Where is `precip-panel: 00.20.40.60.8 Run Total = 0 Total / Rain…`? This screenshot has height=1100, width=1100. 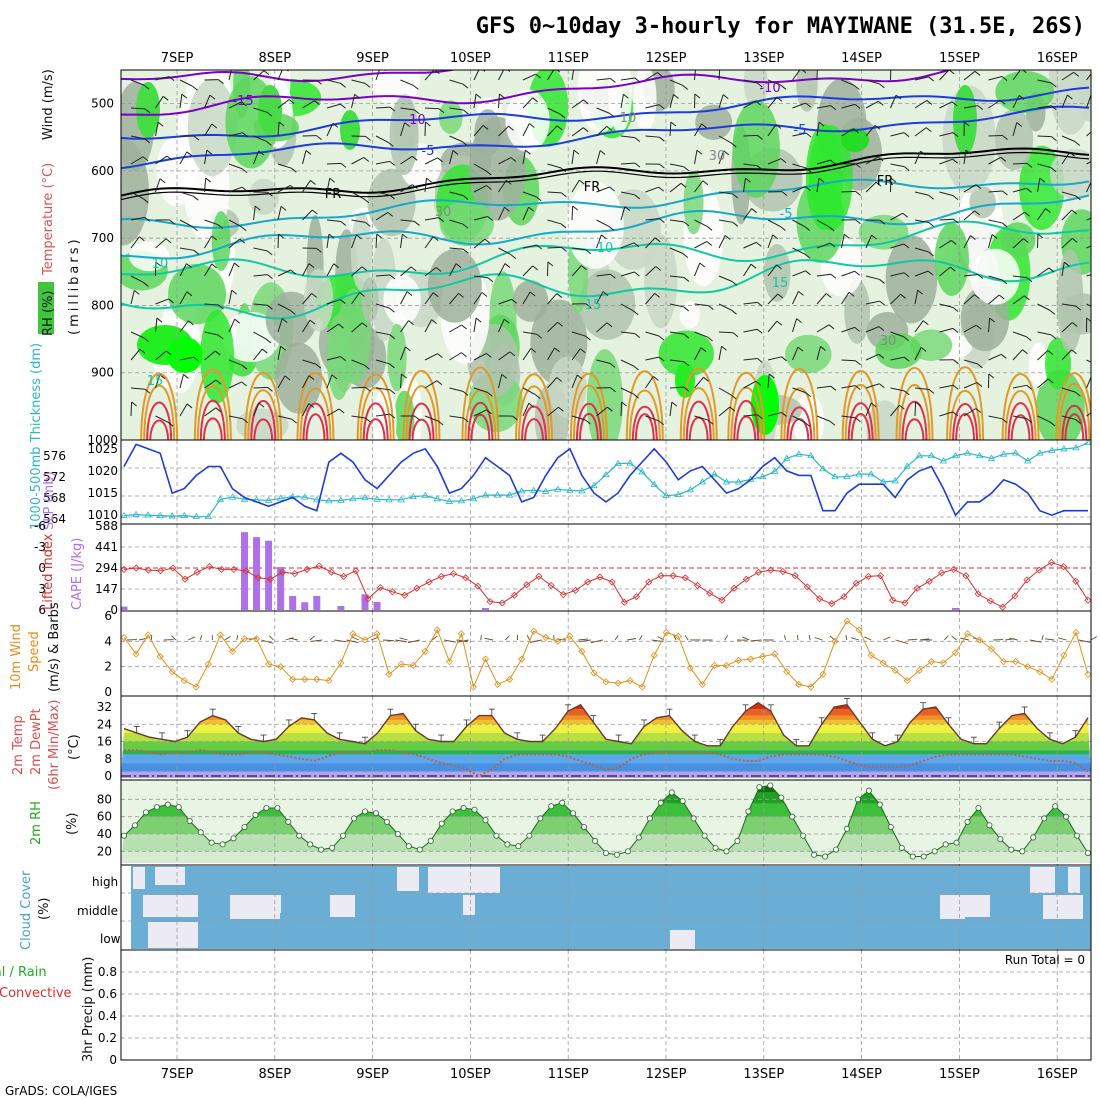
precip-panel: 00.20.40.60.8 Run Total = 0 Total / Rain… is located at coordinates (546, 1008).